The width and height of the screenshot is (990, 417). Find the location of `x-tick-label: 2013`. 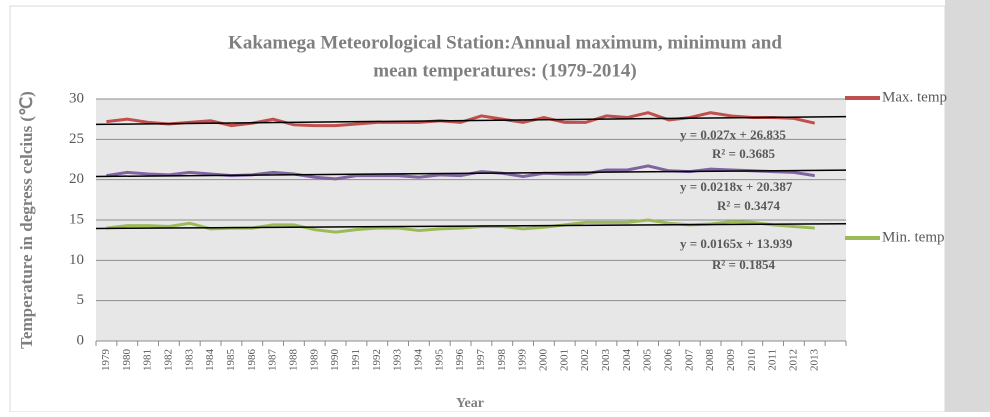

x-tick-label: 2013 is located at coordinates (814, 360).